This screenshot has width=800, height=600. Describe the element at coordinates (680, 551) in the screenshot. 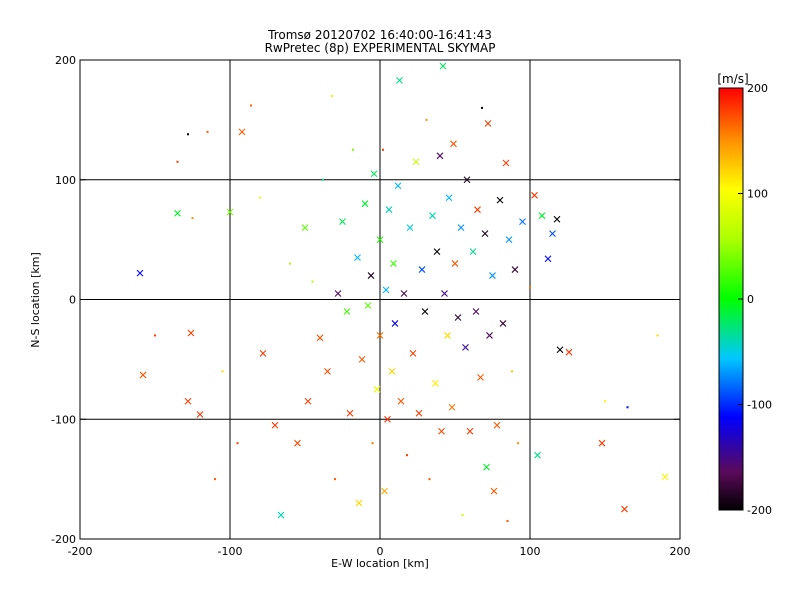

I see `x-tick-label: 200` at that location.